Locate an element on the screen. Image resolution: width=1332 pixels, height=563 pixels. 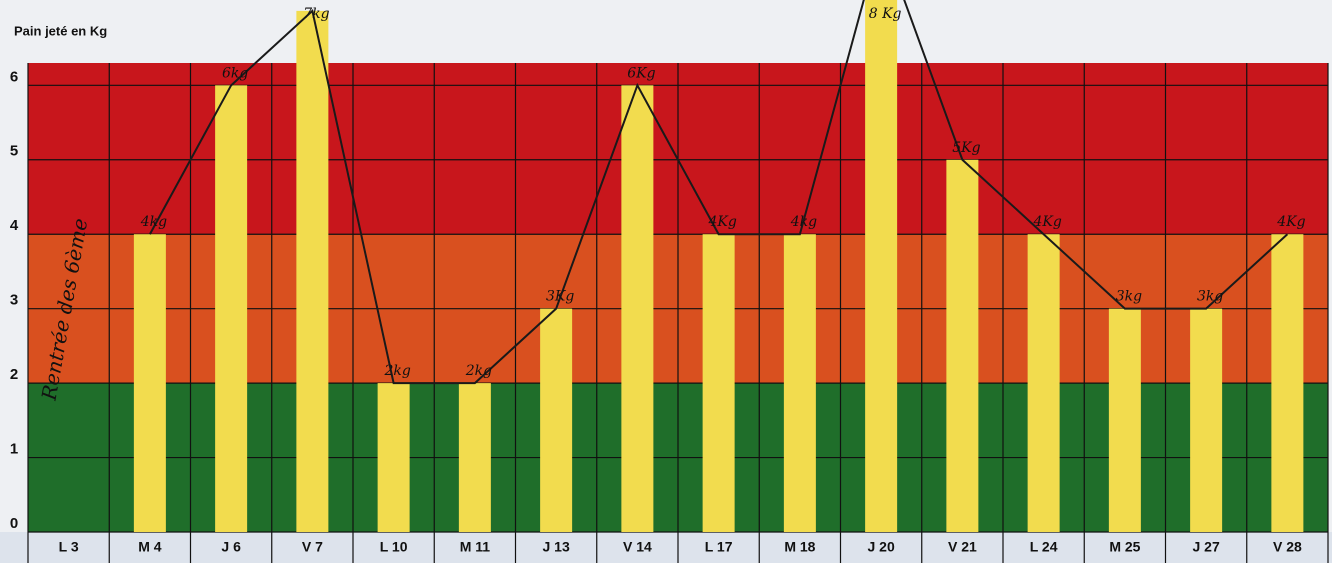
value-label: 5Kg is located at coordinates (966, 148).